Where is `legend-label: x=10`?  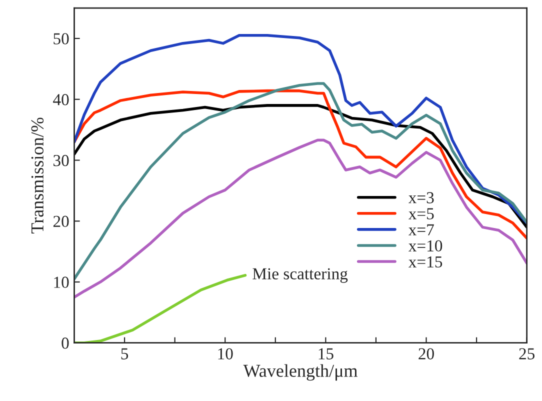
legend-label: x=10 is located at coordinates (425, 246).